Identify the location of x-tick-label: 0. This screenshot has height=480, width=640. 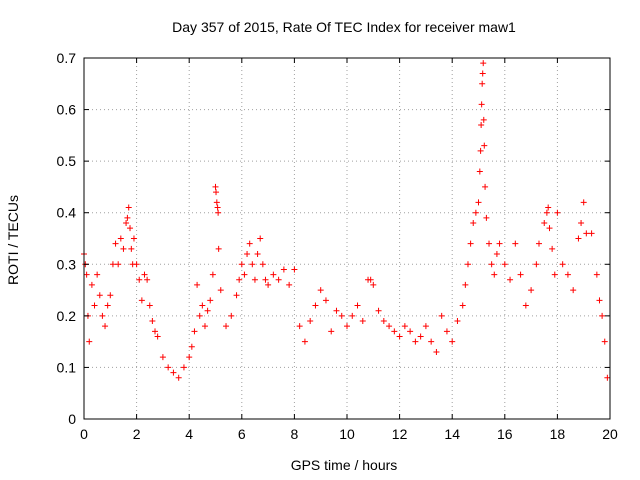
(84, 434).